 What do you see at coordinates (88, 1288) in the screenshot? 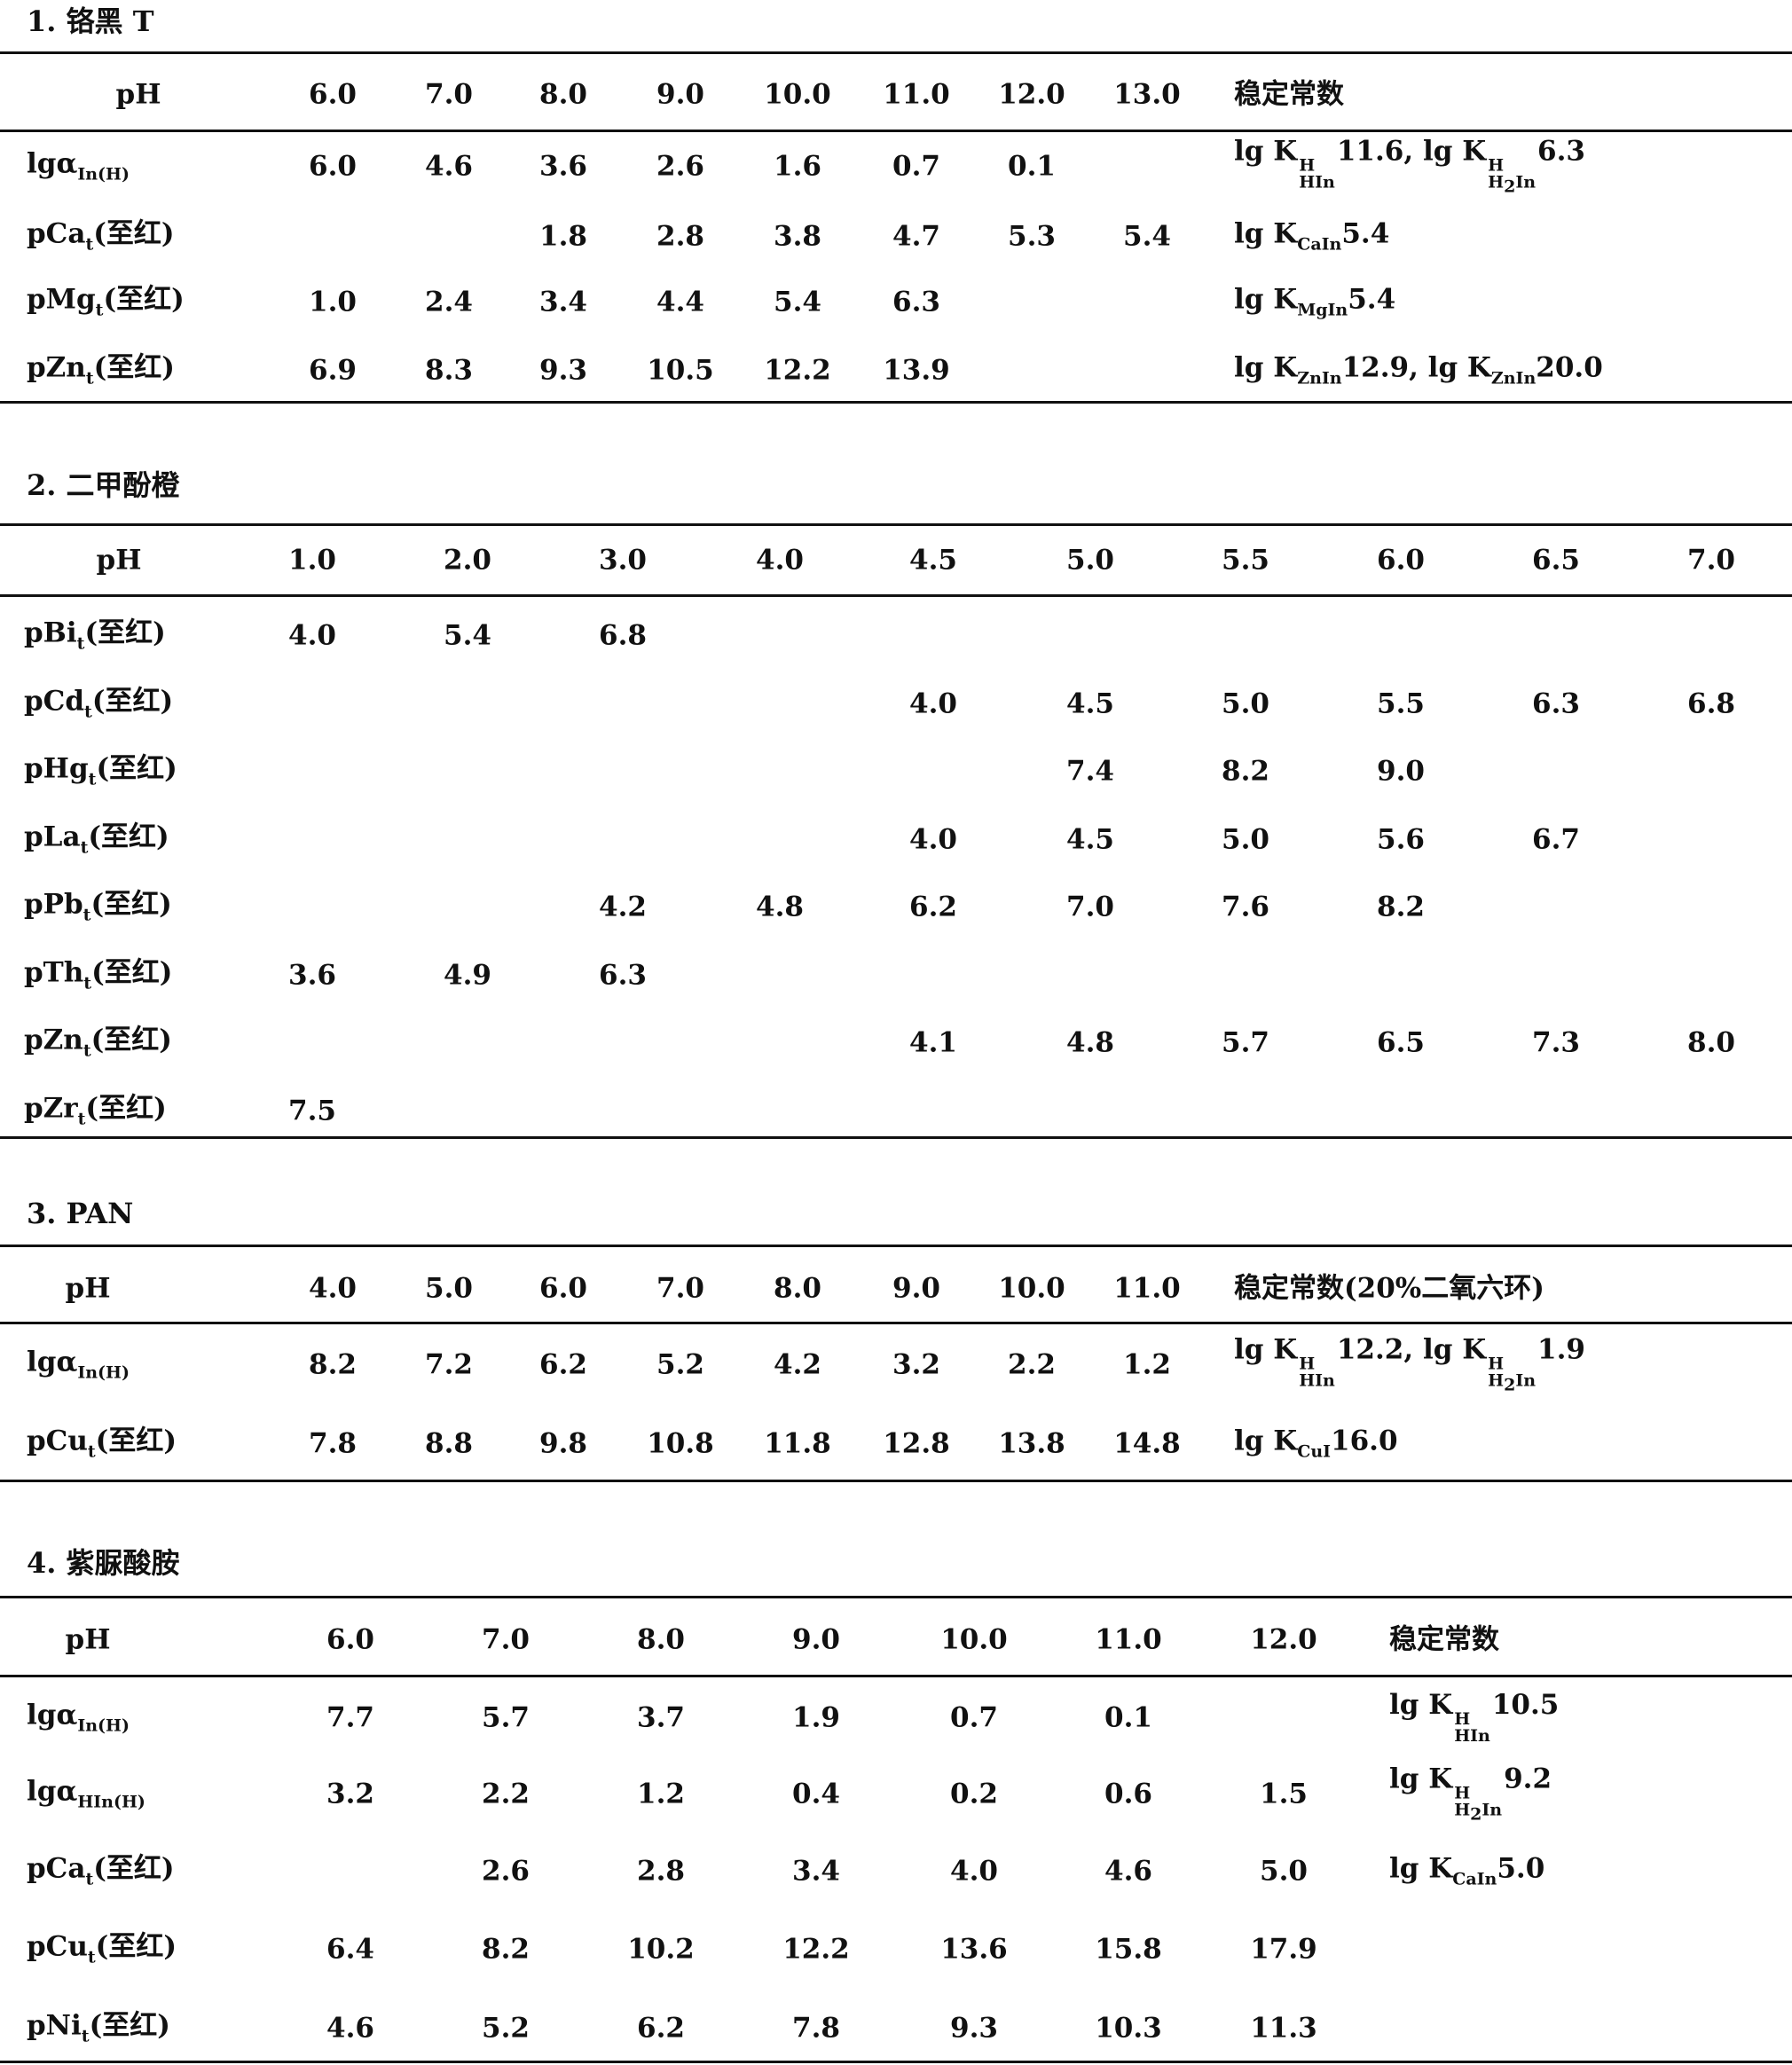
I see `text: pH` at bounding box center [88, 1288].